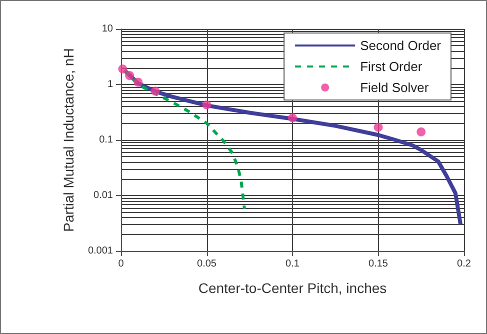  Describe the element at coordinates (207, 264) in the screenshot. I see `x-tick-label: 0.05` at that location.